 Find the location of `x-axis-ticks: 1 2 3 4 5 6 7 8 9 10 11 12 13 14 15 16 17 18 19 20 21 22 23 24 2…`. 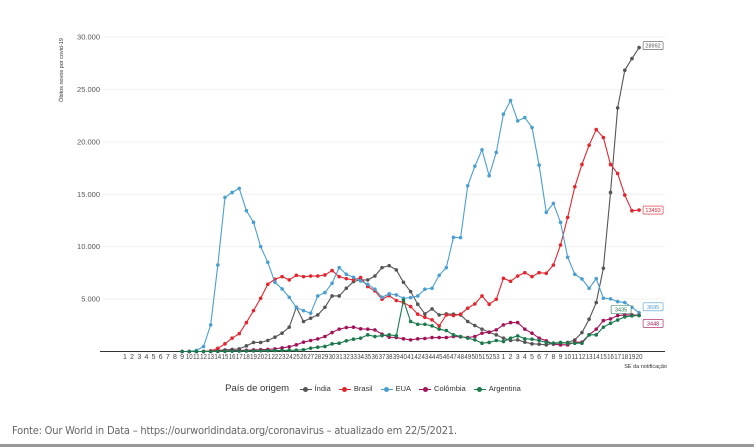

x-axis-ticks: 1 2 3 4 5 6 7 8 9 10 11 12 13 14 15 16 17 18 19 20 21 22 23 24 2… is located at coordinates (383, 357).